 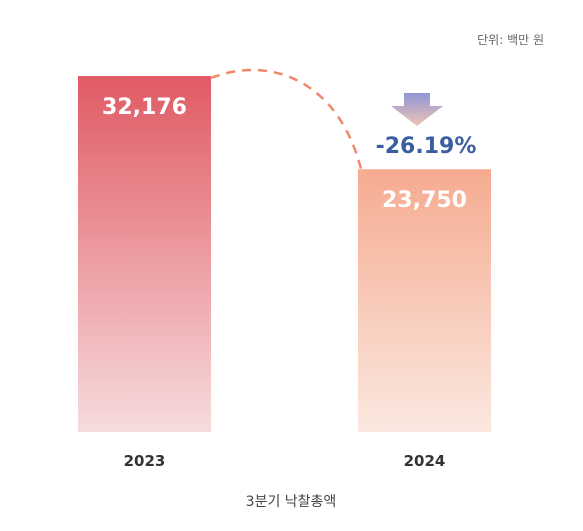 I want to click on category-label-2023: 2023, so click(x=145, y=461).